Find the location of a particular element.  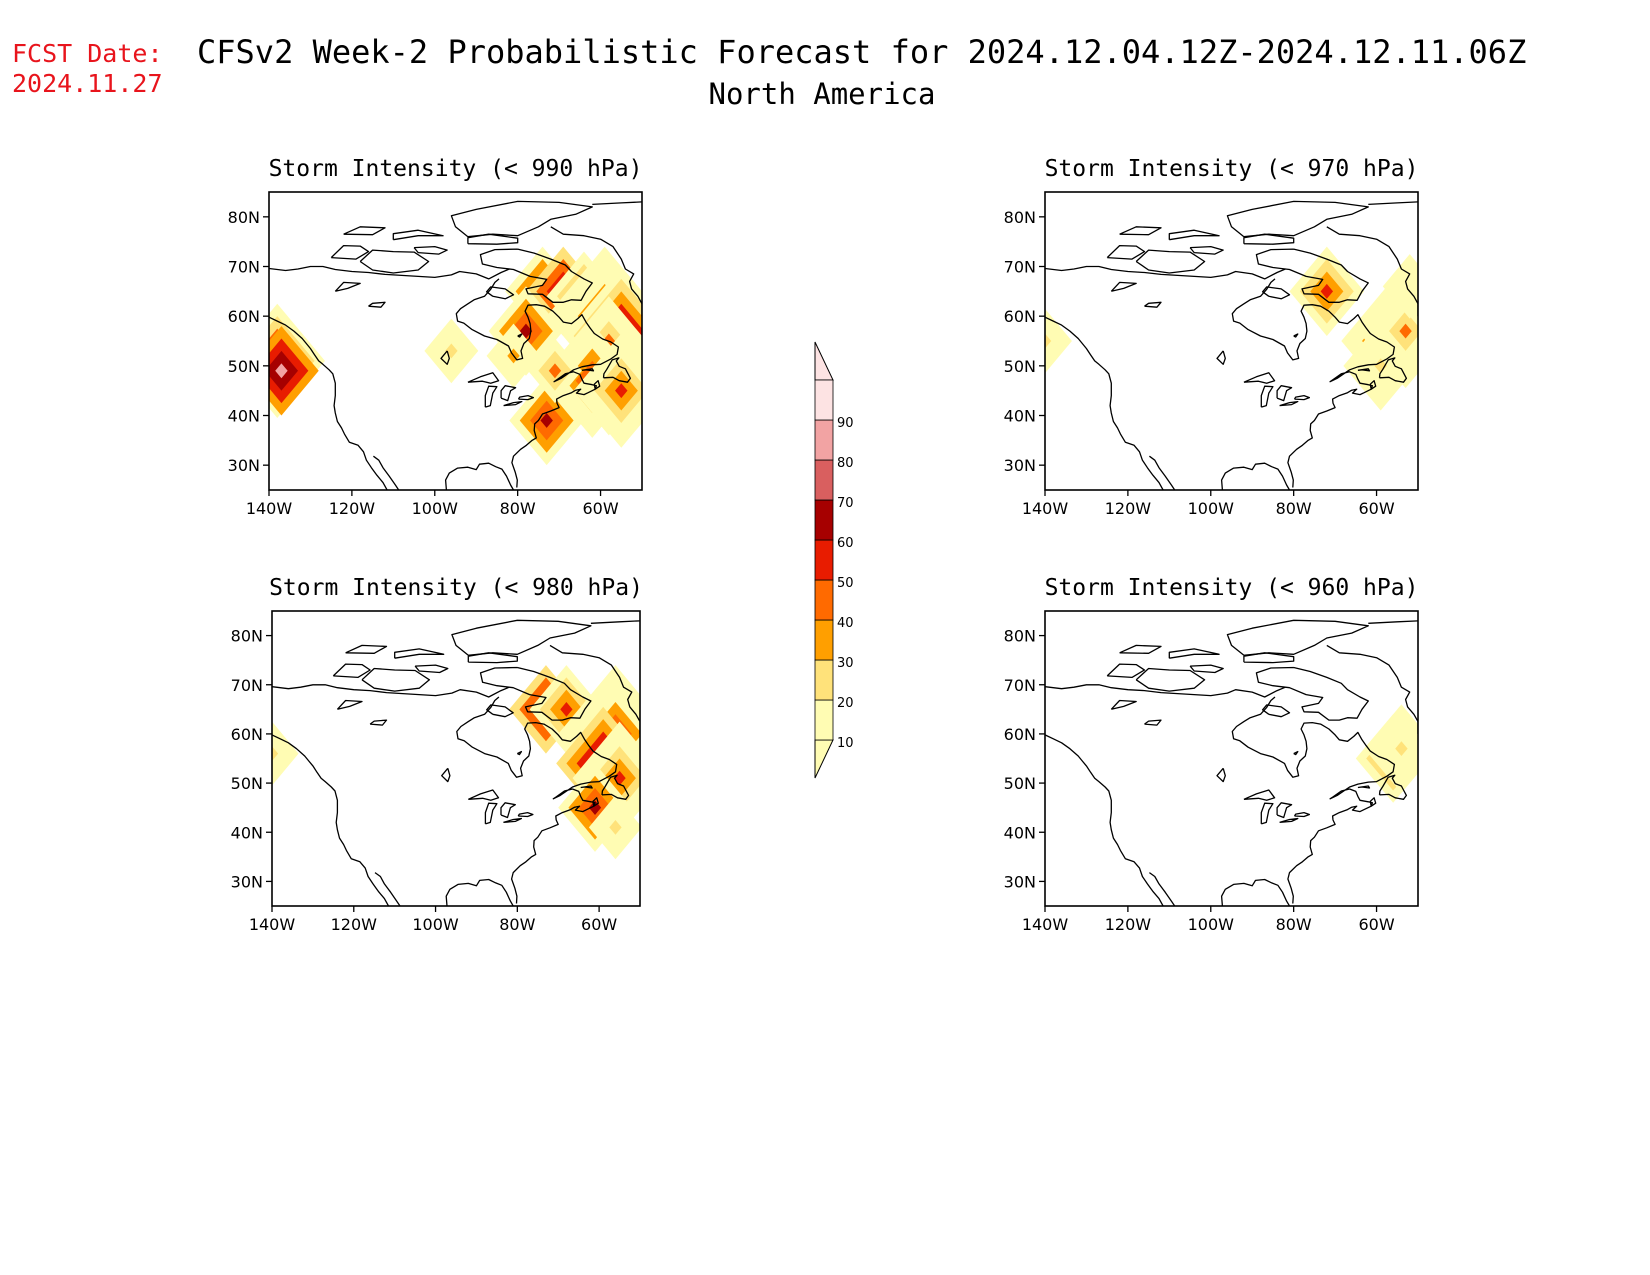

panel-title: Storm Intensity (< 980 hPa) is located at coordinates (456, 588).